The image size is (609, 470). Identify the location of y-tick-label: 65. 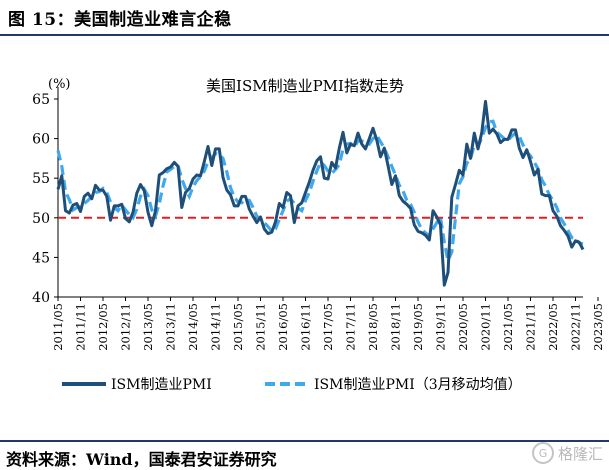
(41, 100).